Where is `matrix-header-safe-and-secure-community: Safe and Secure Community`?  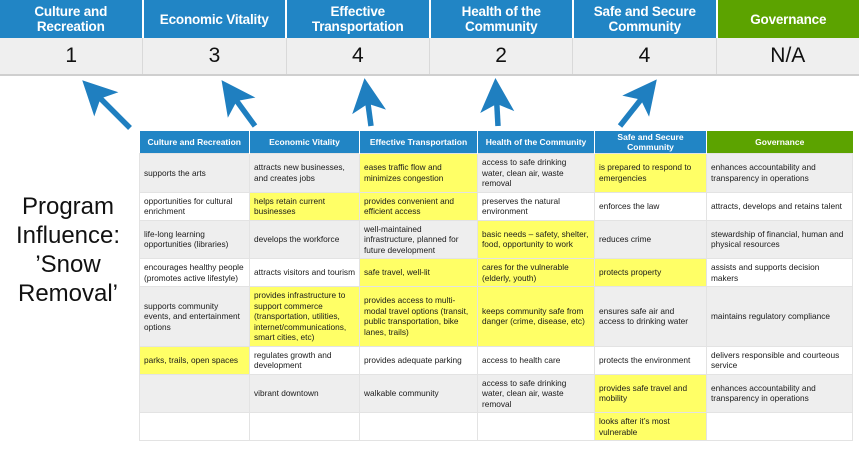
matrix-header-safe-and-secure-community: Safe and Secure Community is located at coordinates (650, 142).